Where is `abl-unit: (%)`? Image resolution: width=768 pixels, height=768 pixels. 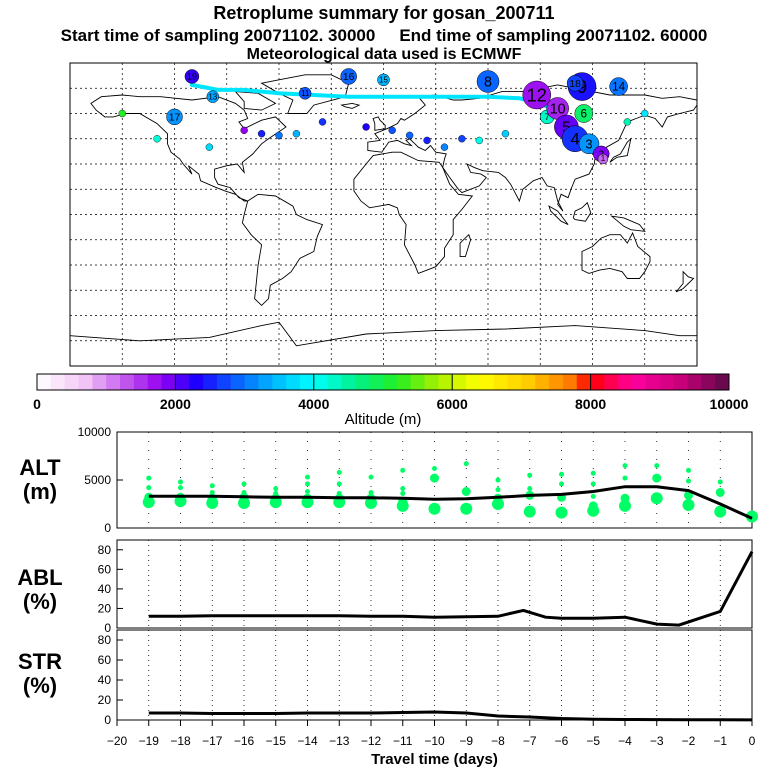
abl-unit: (%) is located at coordinates (40, 601).